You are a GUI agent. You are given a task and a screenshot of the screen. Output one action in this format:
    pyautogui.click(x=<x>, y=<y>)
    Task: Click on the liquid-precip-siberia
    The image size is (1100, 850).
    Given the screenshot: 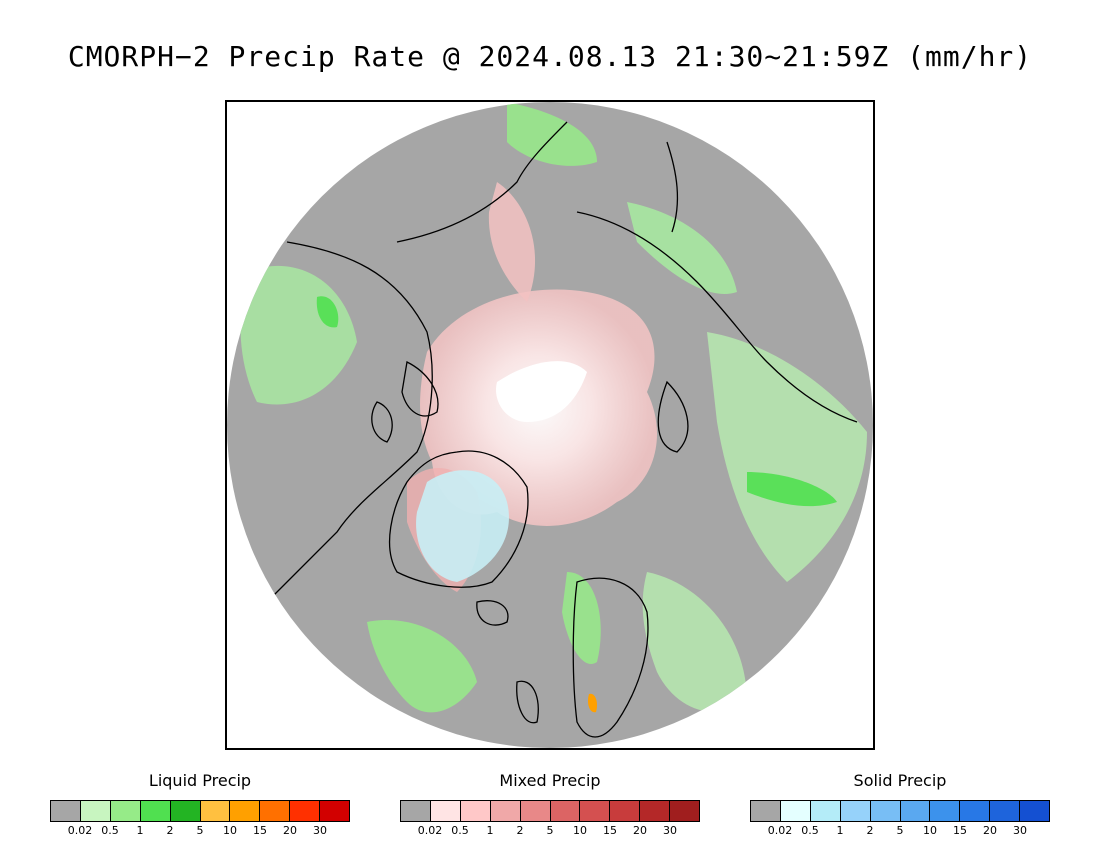 What is the action you would take?
    pyautogui.click(x=682, y=248)
    